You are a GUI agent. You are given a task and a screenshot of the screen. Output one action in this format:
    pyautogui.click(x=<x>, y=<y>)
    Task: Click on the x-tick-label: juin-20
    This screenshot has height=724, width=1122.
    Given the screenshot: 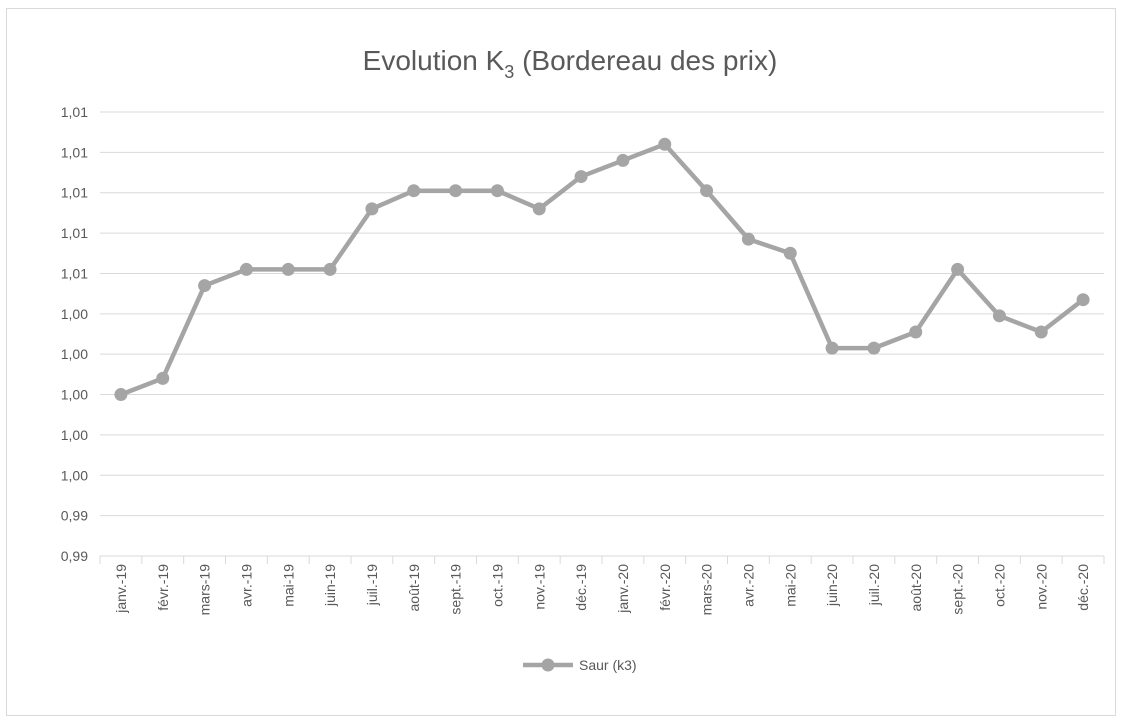 What is the action you would take?
    pyautogui.click(x=832, y=585)
    